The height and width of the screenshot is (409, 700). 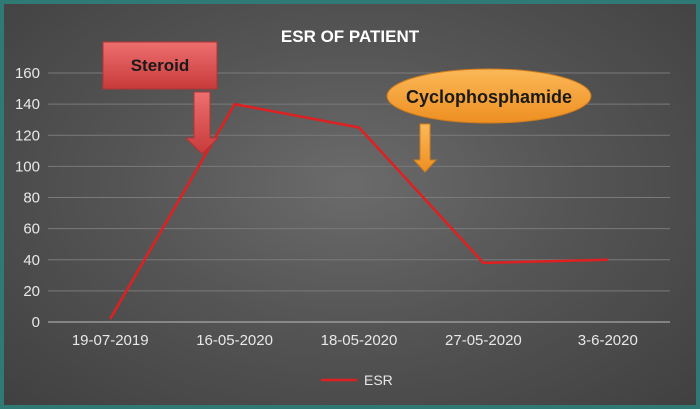 What do you see at coordinates (357, 380) in the screenshot?
I see `legend: ESR` at bounding box center [357, 380].